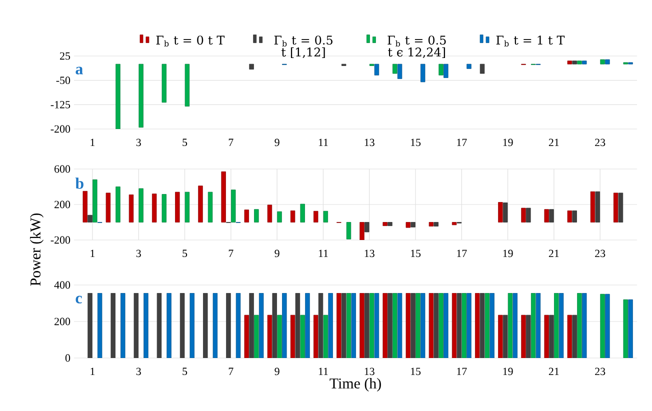  What do you see at coordinates (417, 47) in the screenshot?
I see `legend-label: Γ$_{b}$ t = 0.5 t ϵ 12,24]` at bounding box center [417, 47].